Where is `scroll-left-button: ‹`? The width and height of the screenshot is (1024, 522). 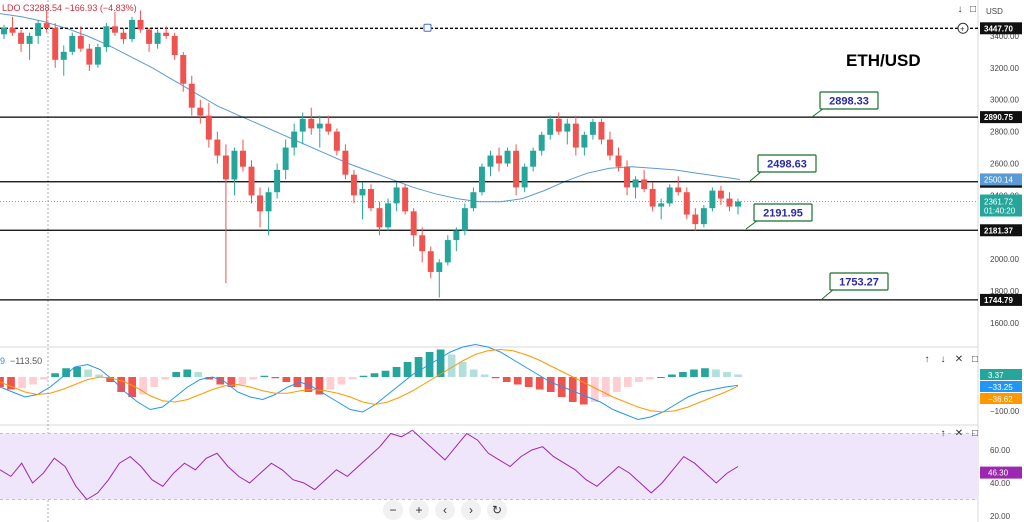
scroll-left-button: ‹ is located at coordinates (445, 510).